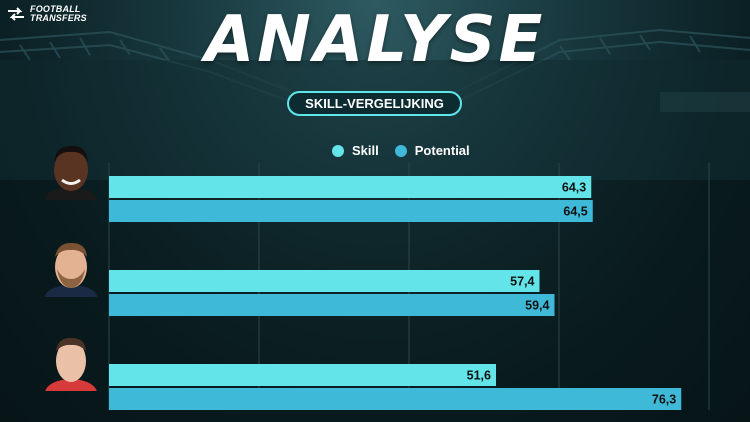 The width and height of the screenshot is (750, 422). What do you see at coordinates (442, 150) in the screenshot?
I see `legend-label-potential: Potential` at bounding box center [442, 150].